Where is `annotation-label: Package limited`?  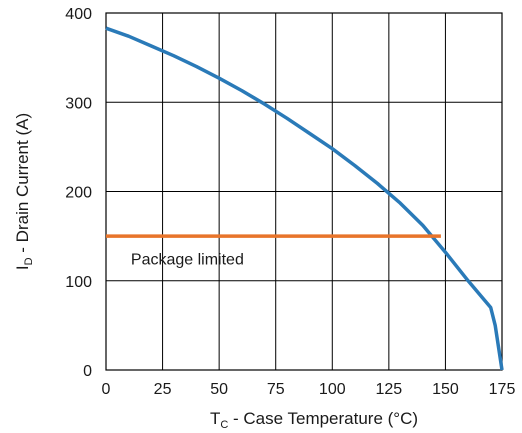 annotation-label: Package limited is located at coordinates (187, 259).